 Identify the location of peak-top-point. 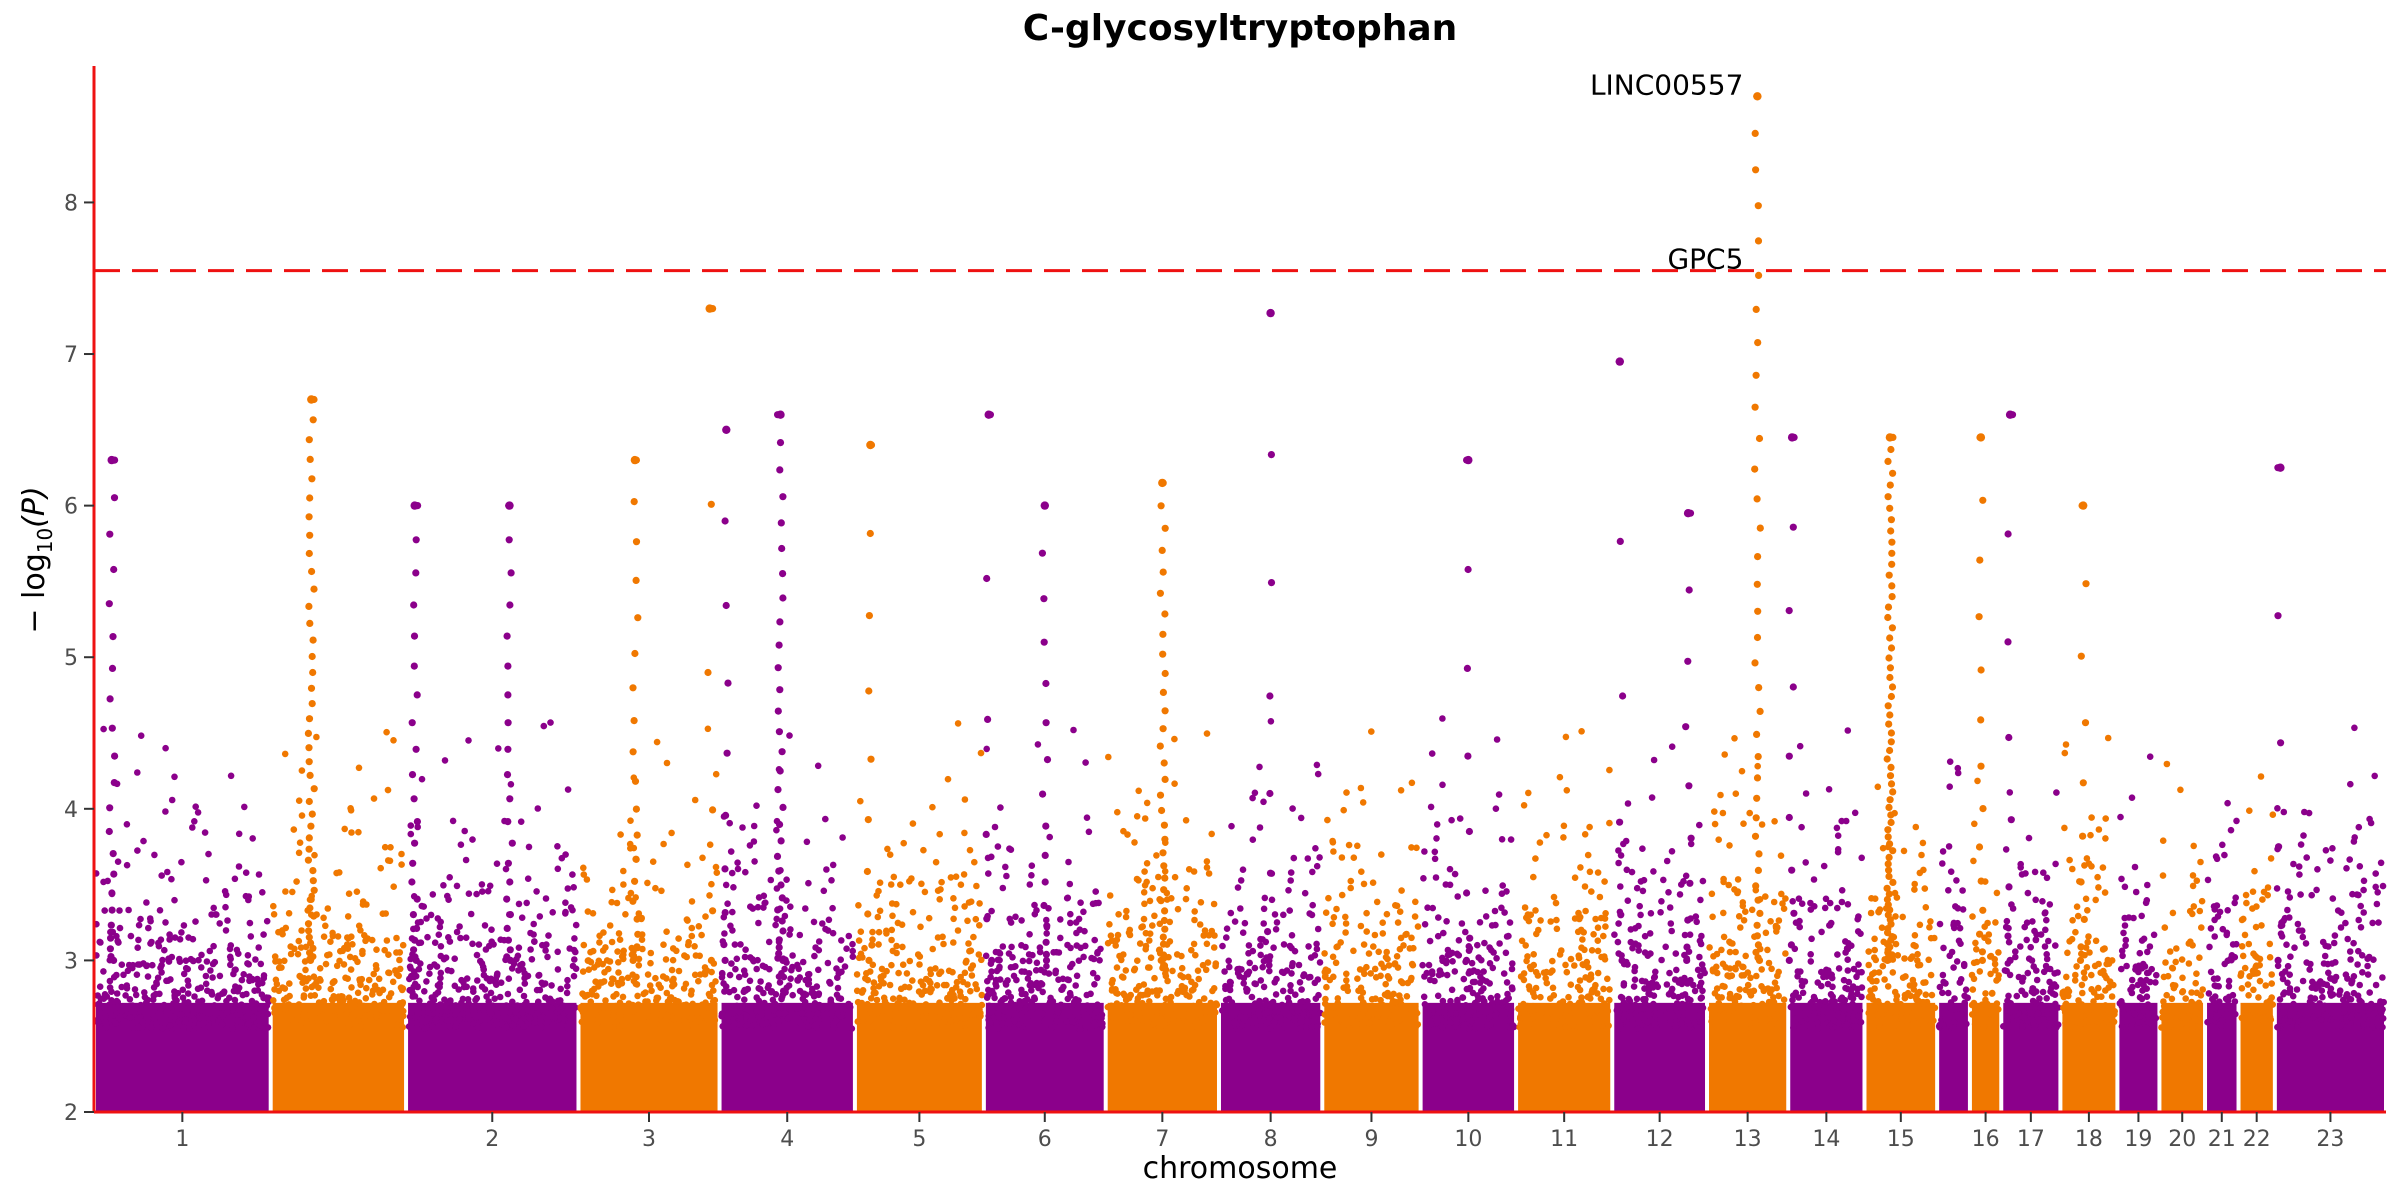
(780, 414).